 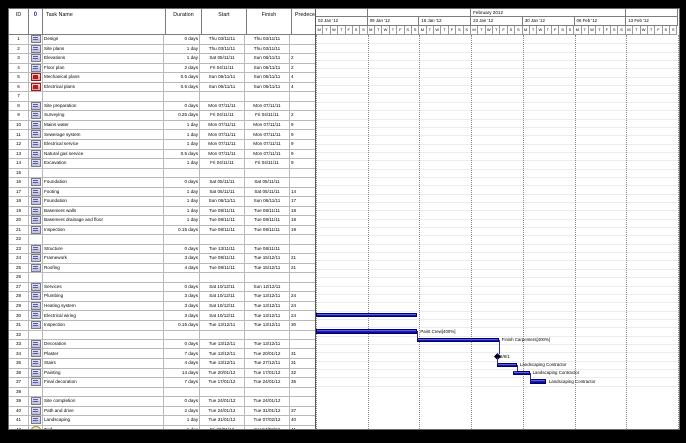 I want to click on row-predecessors-cell: 9, so click(x=302, y=163).